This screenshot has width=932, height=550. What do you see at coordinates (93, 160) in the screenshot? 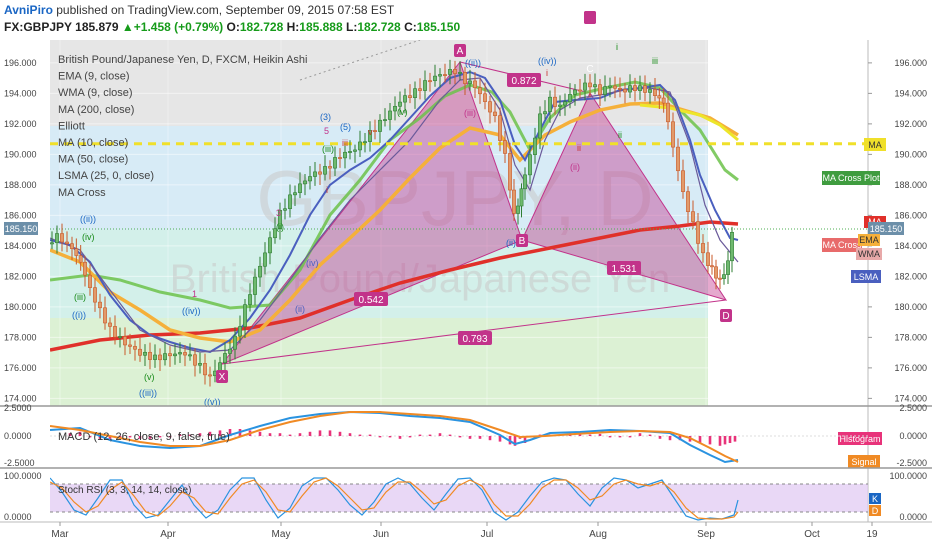
I see `legend-item: MA (50, close)` at bounding box center [93, 160].